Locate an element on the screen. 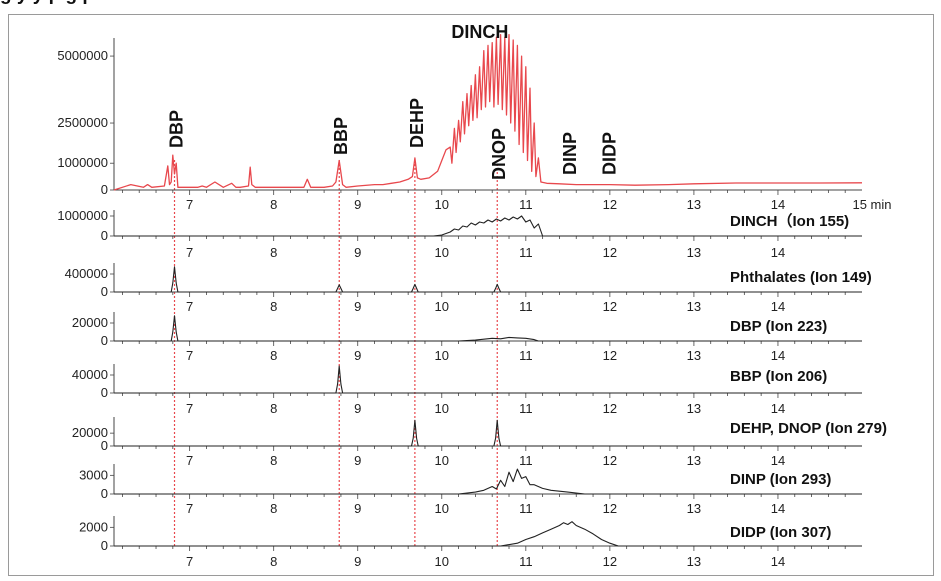 This screenshot has width=941, height=581. compound-label-dnop: DNOP is located at coordinates (499, 154).